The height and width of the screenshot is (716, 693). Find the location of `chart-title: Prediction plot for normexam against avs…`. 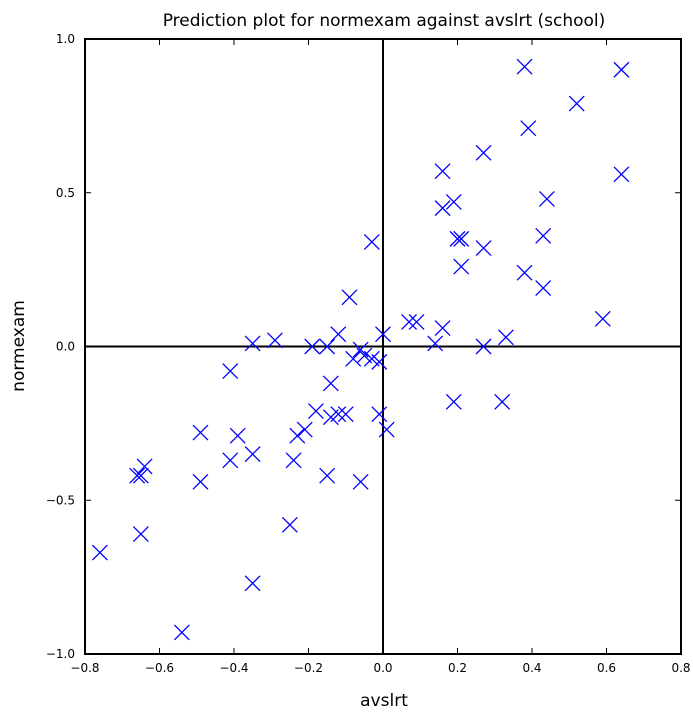

chart-title: Prediction plot for normexam against avs… is located at coordinates (384, 21).